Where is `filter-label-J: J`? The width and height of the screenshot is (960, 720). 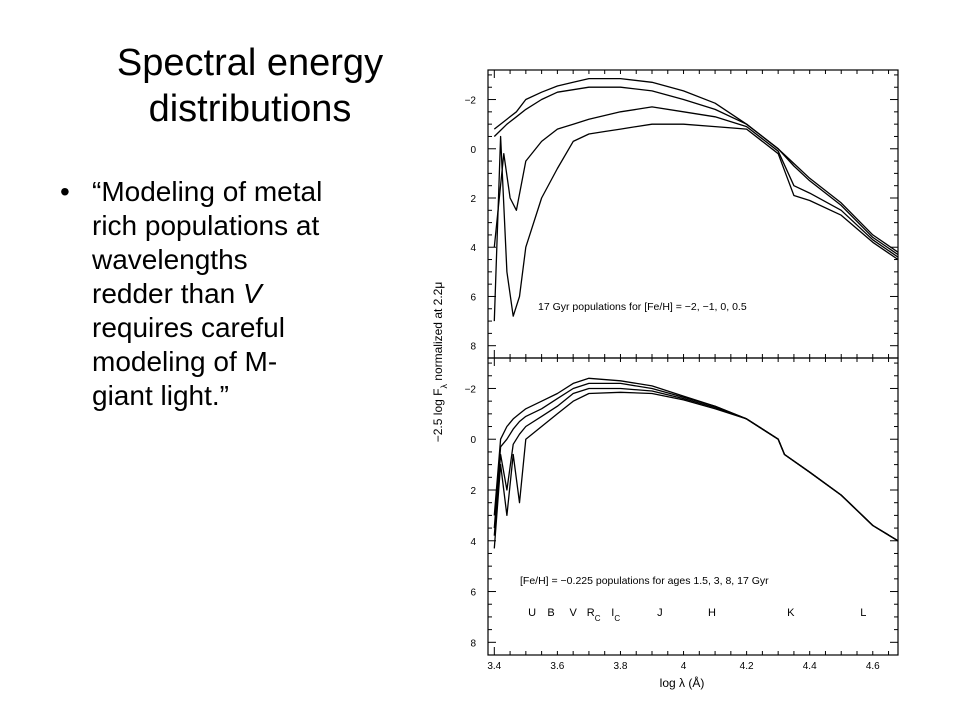
filter-label-J: J is located at coordinates (660, 613).